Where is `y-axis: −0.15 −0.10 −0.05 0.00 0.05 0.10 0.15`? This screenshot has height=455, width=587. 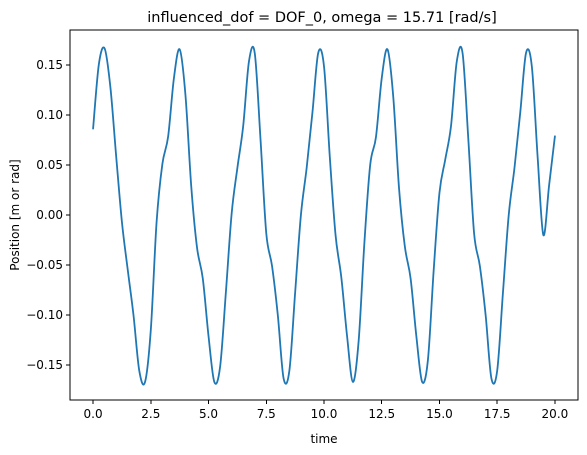 y-axis: −0.15 −0.10 −0.05 0.00 0.05 0.10 0.15 is located at coordinates (48, 215).